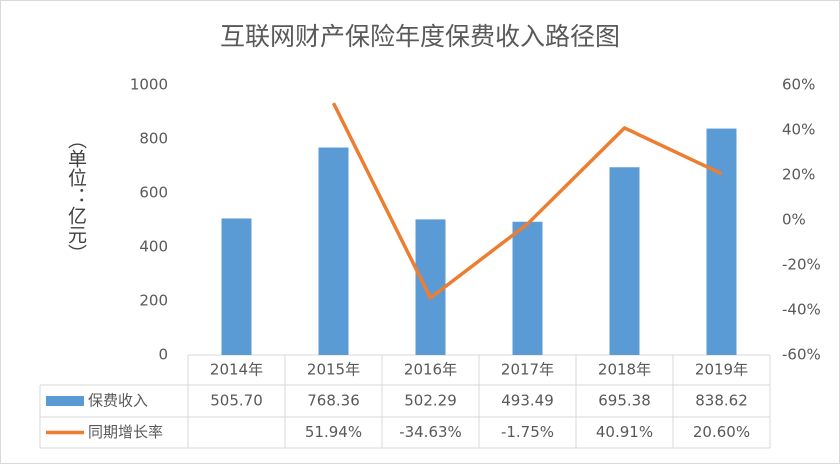 The width and height of the screenshot is (840, 464). Describe the element at coordinates (118, 401) in the screenshot. I see `legend-label: 保费收入` at that location.